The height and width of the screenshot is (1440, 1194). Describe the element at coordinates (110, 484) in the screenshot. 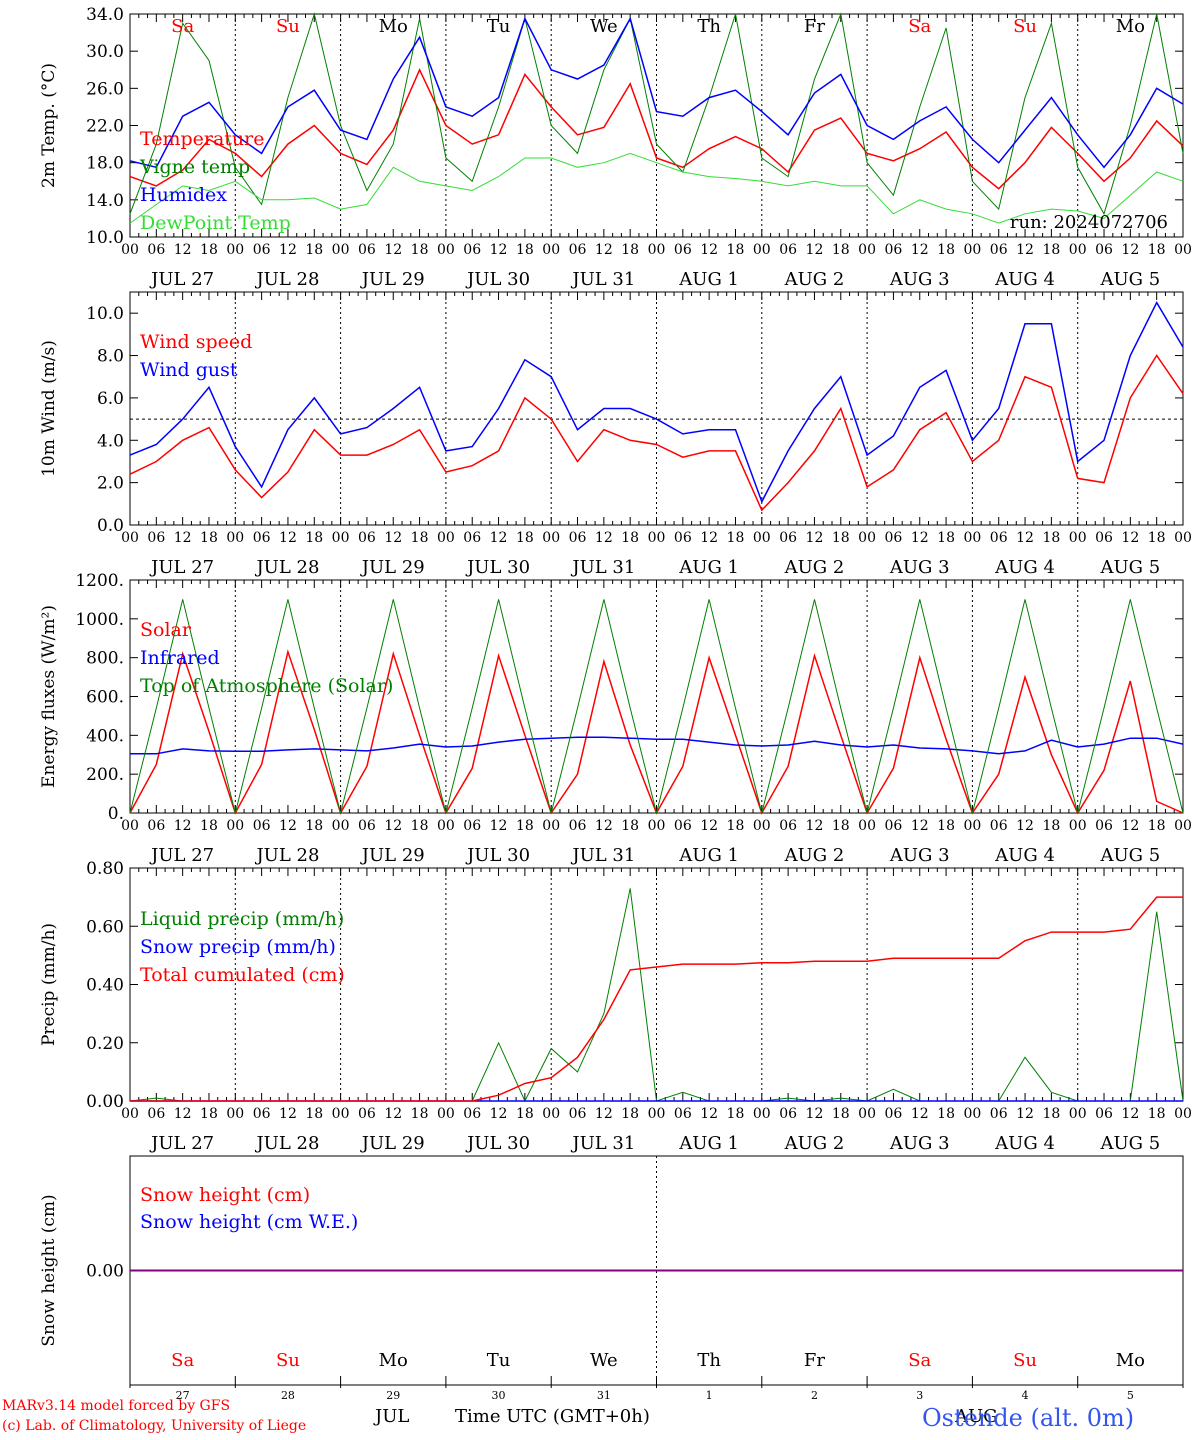

I see `y-tick-label: 2.0` at that location.